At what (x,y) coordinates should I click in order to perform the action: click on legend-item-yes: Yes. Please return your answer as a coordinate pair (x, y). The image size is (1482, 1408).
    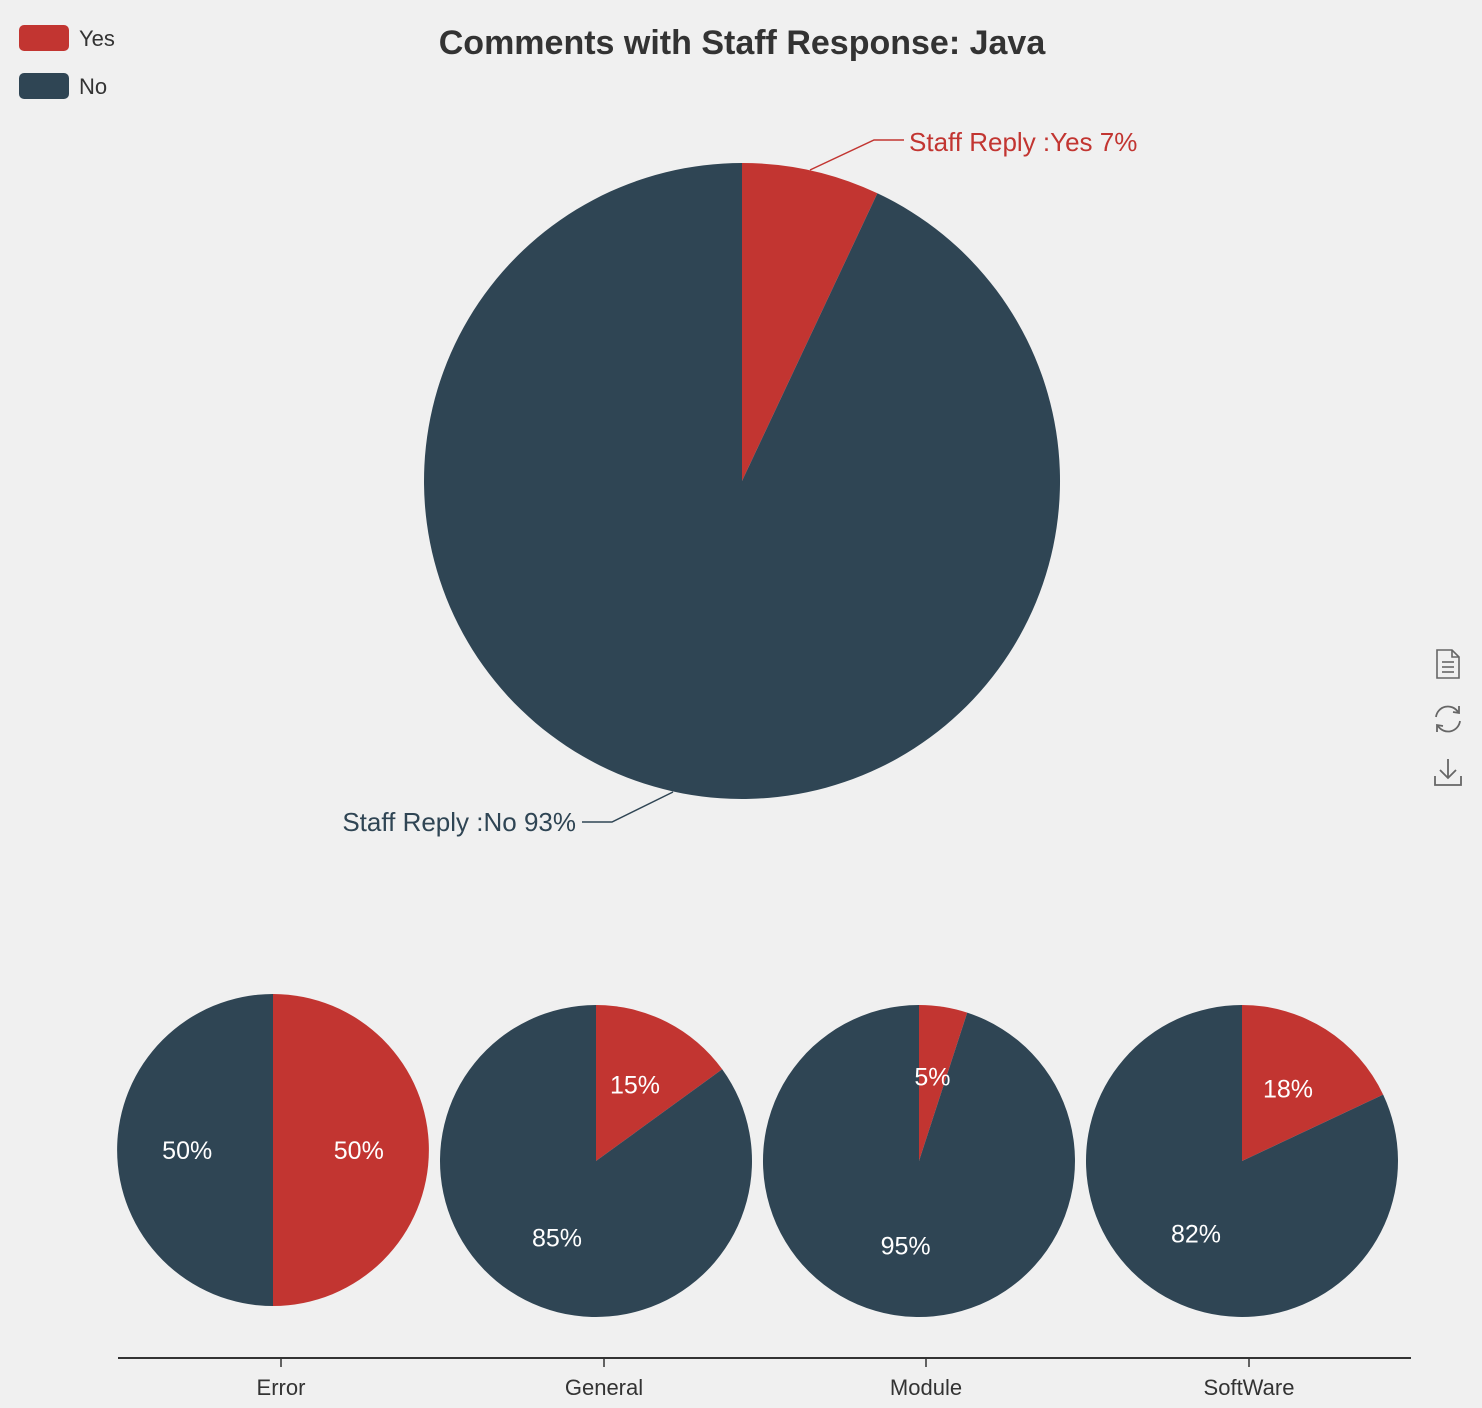
    Looking at the image, I should click on (67, 38).